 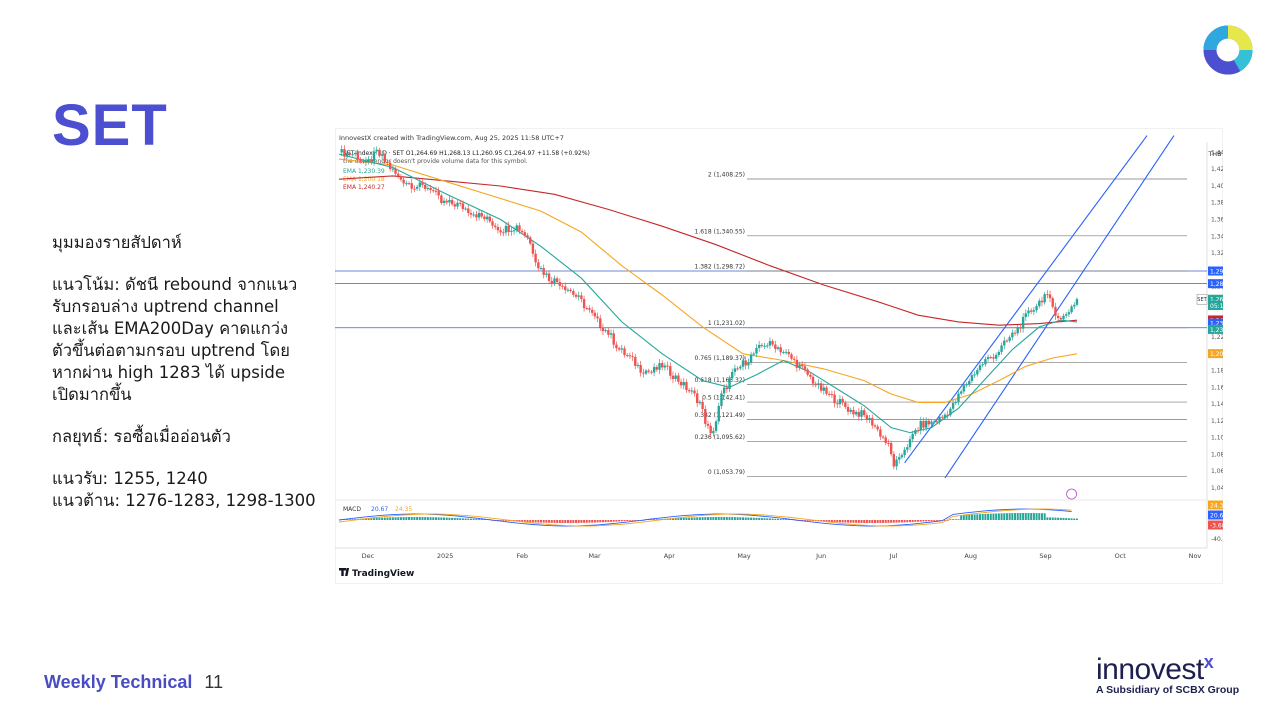 I want to click on x-tick-label: Nov, so click(x=1195, y=556).